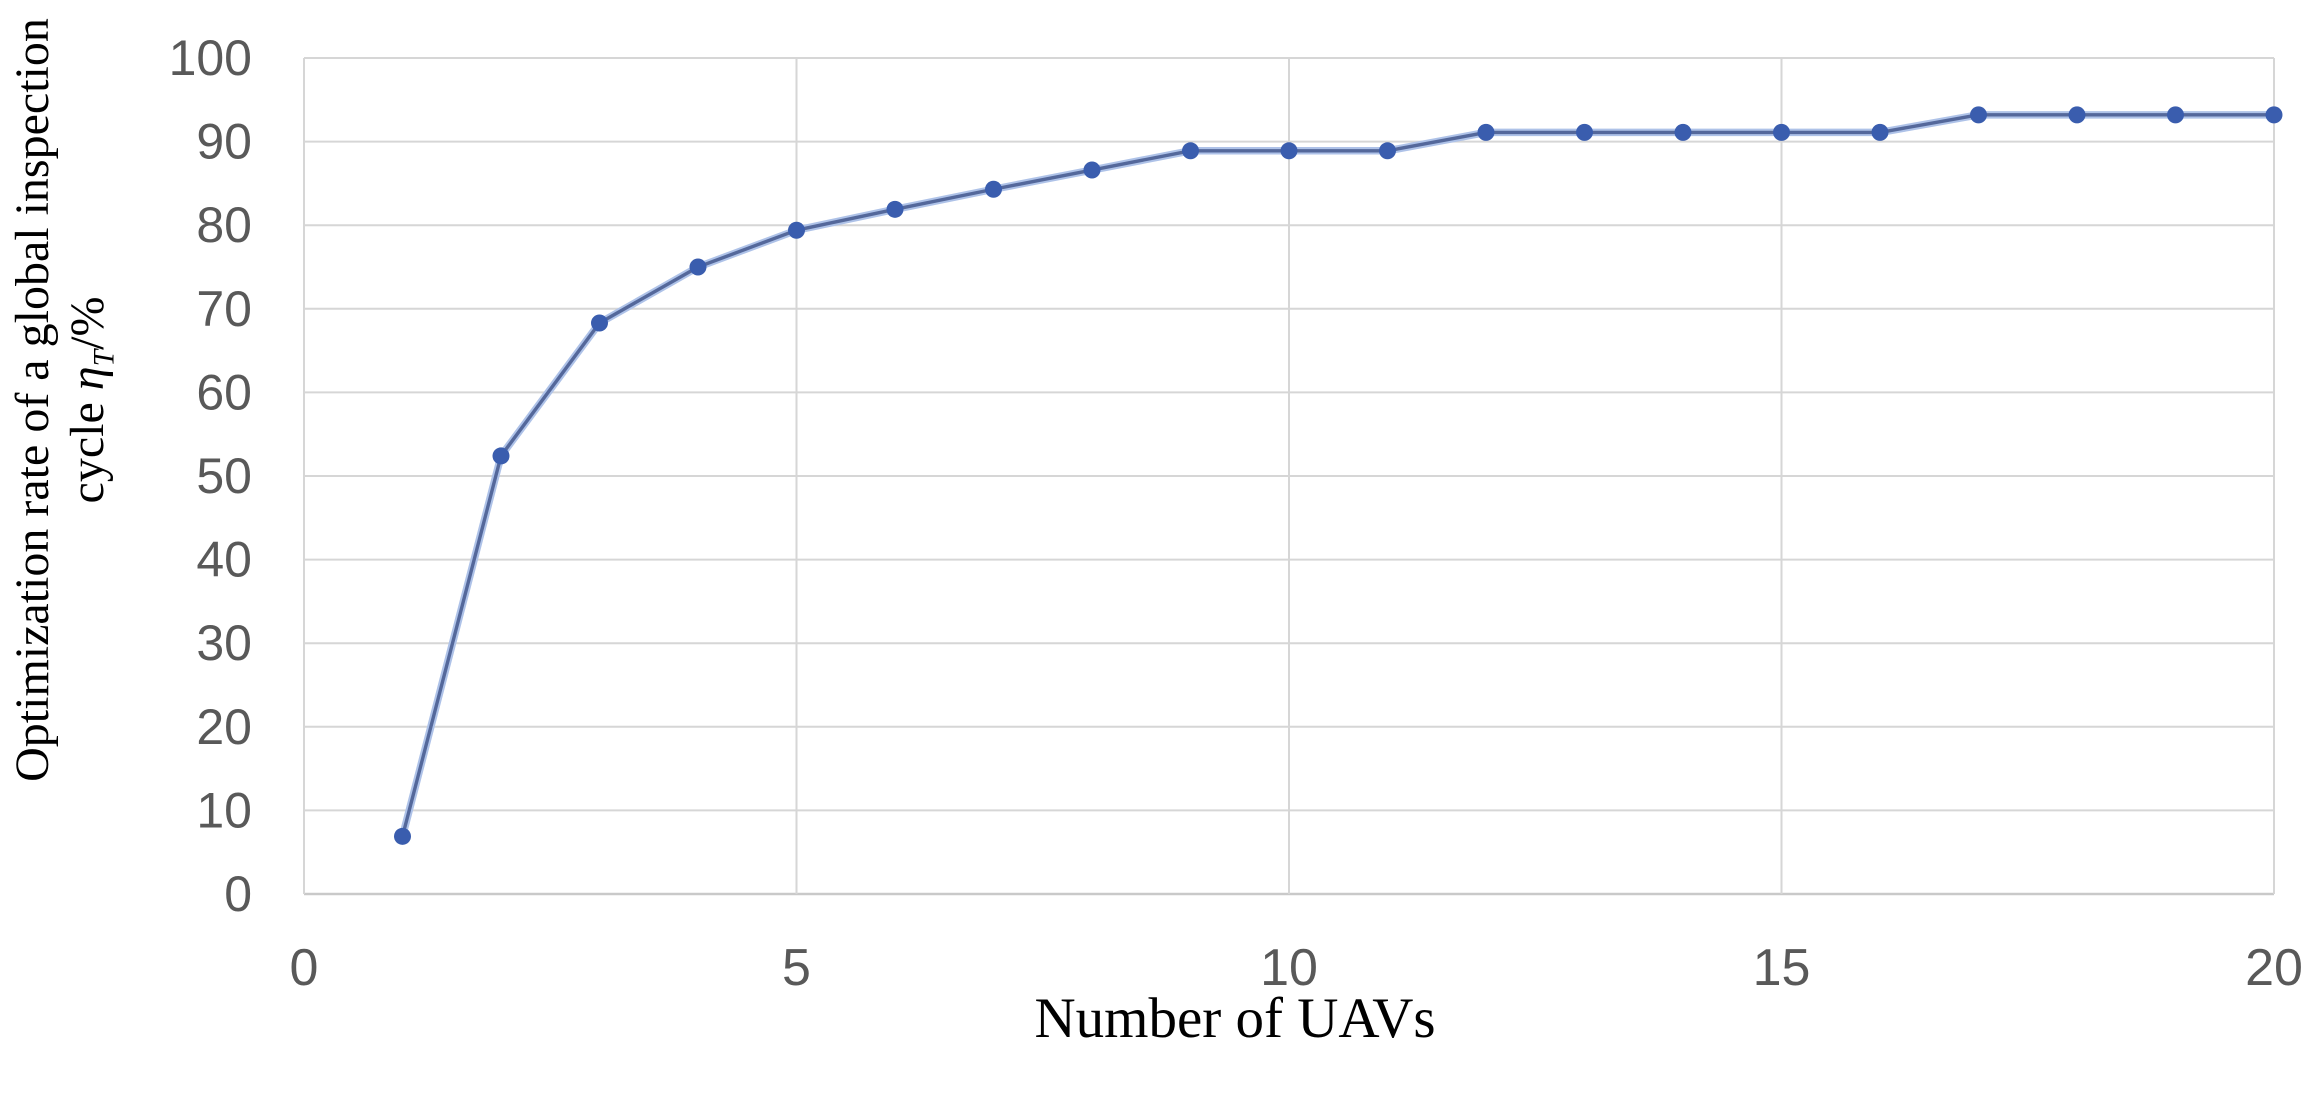  Describe the element at coordinates (224, 560) in the screenshot. I see `y-tick-label-40: 40` at that location.